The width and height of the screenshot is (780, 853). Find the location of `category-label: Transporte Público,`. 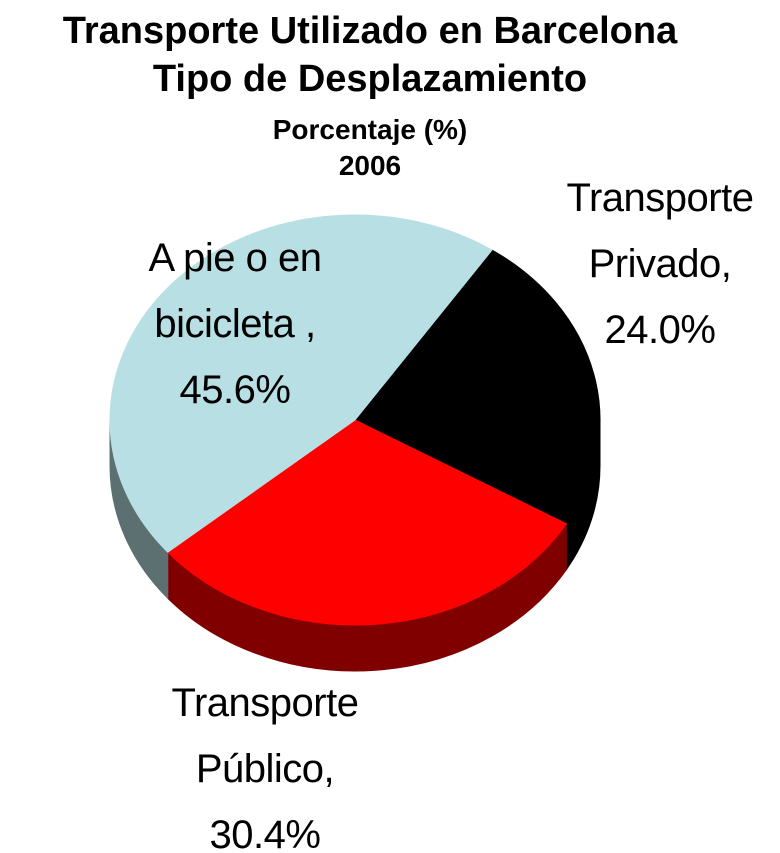

category-label: Transporte Público, is located at coordinates (265, 736).